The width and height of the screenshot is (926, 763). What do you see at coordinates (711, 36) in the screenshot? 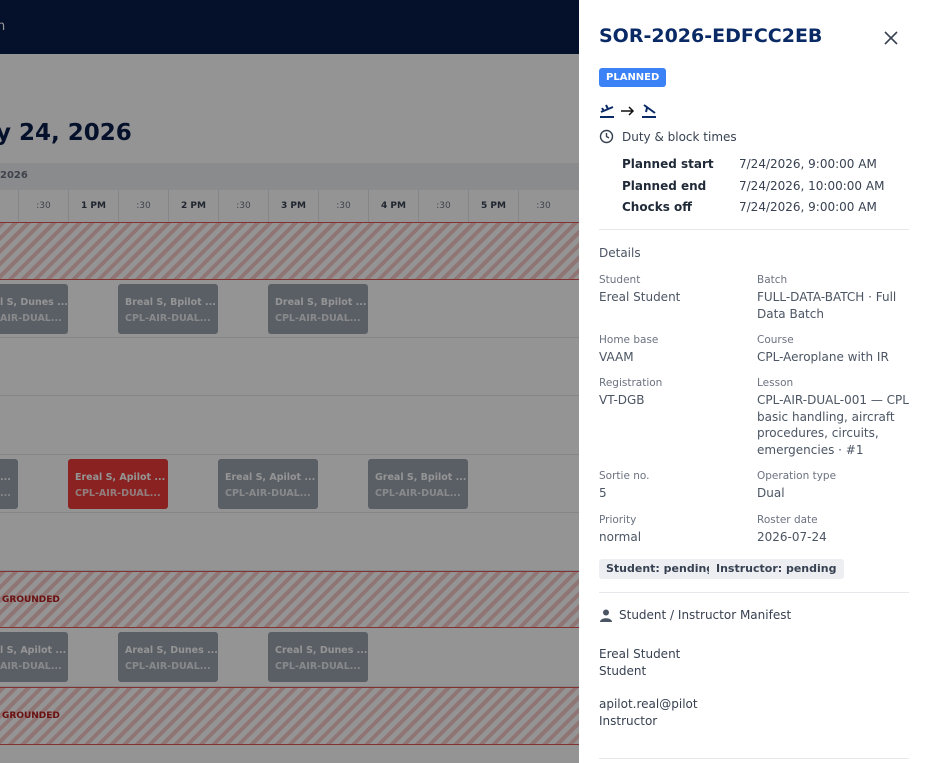
I see `panel-title: SOR-2026-EDFCC2EB` at bounding box center [711, 36].